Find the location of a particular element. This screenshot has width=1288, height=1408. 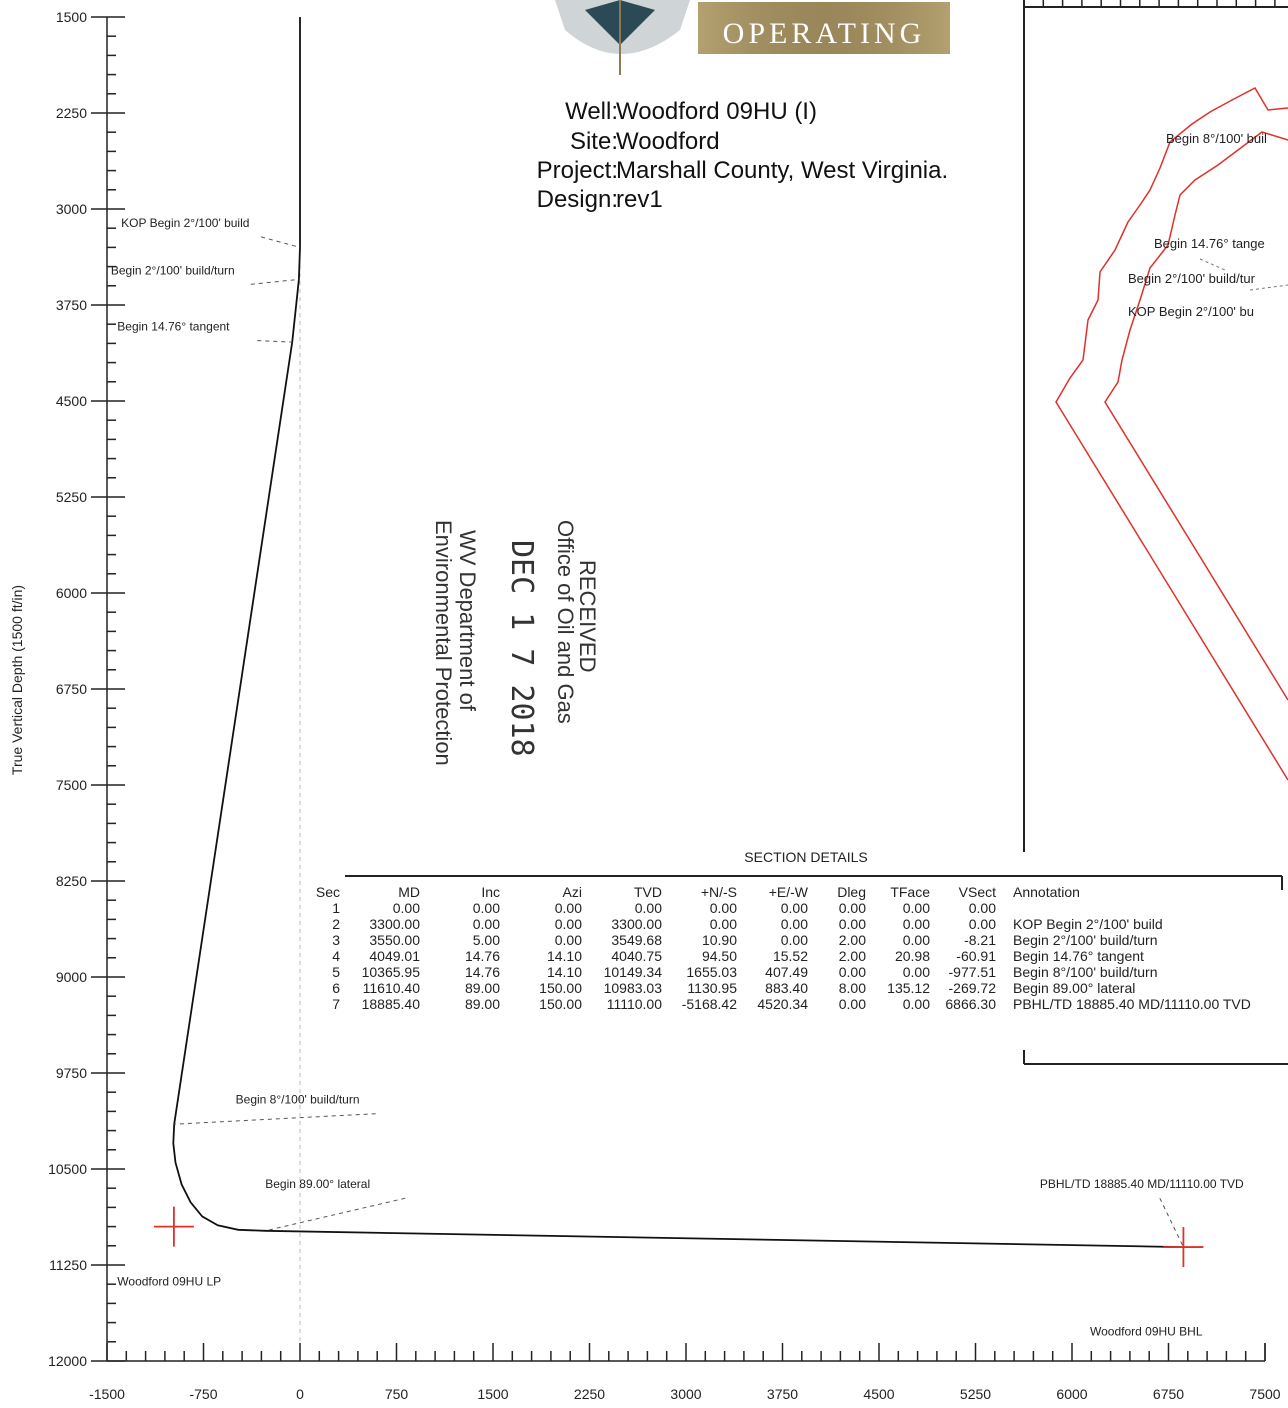

x-tick-label: 2250 is located at coordinates (589, 1394).